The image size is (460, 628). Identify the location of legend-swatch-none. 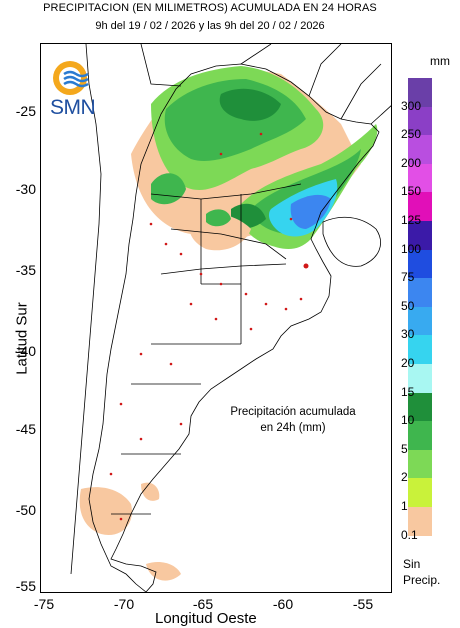
(420, 542).